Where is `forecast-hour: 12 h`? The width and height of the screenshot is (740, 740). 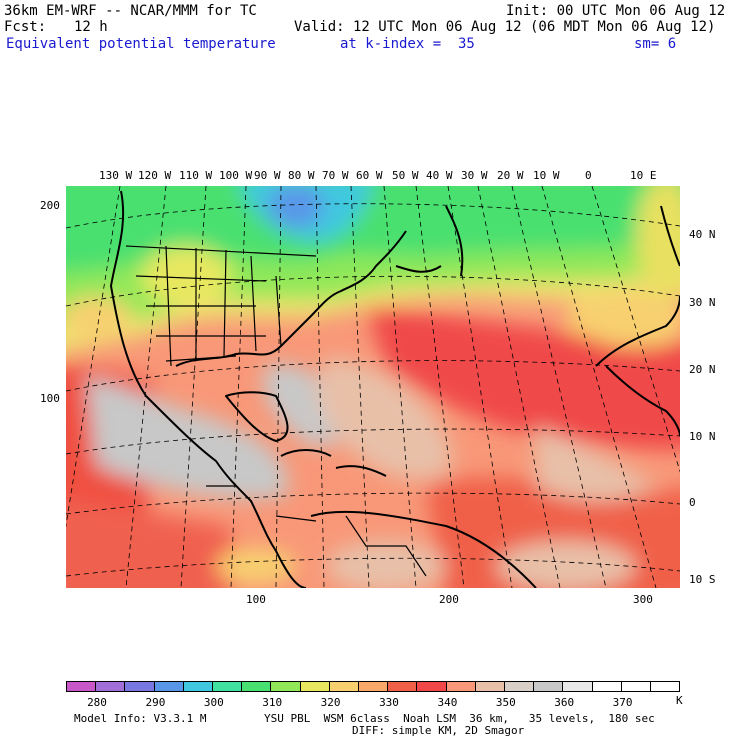
forecast-hour: 12 h is located at coordinates (91, 27).